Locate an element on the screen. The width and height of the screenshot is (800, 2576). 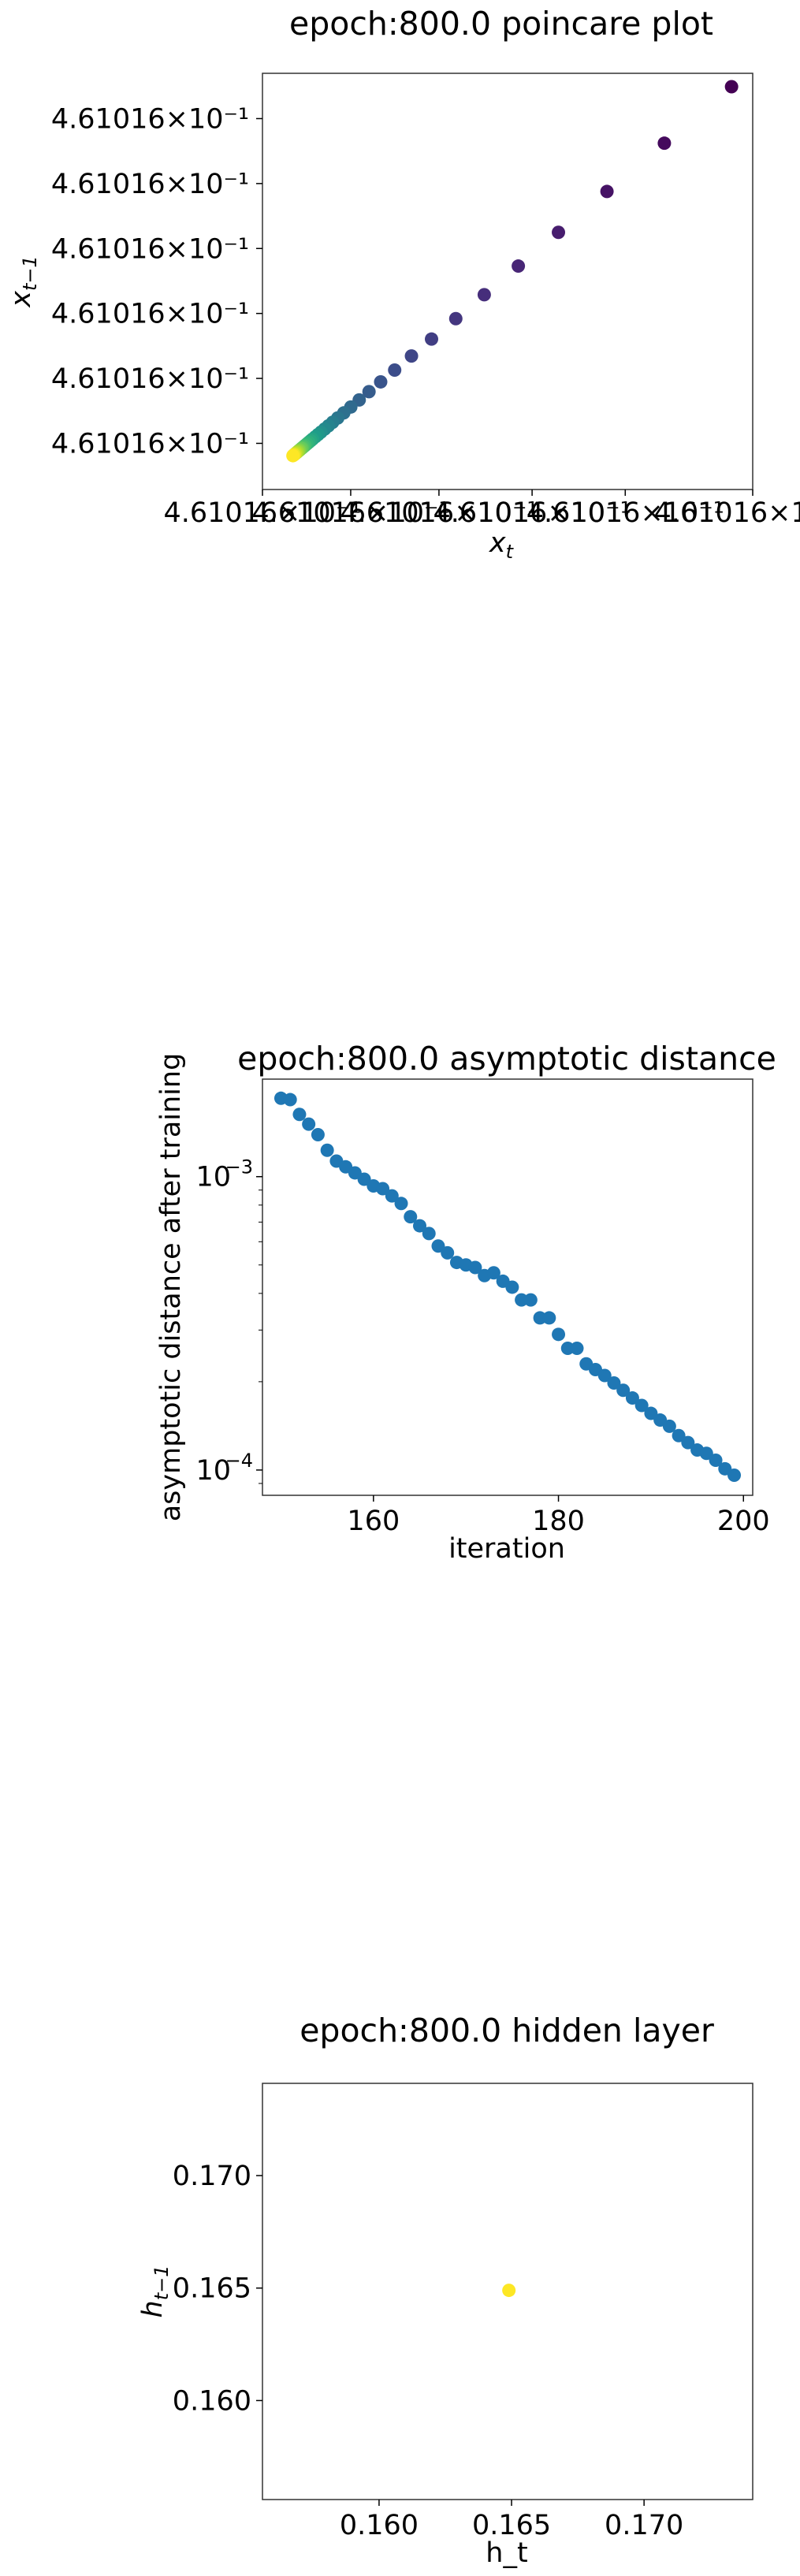
asymptotic-x-tick-label: 200 is located at coordinates (744, 1521).